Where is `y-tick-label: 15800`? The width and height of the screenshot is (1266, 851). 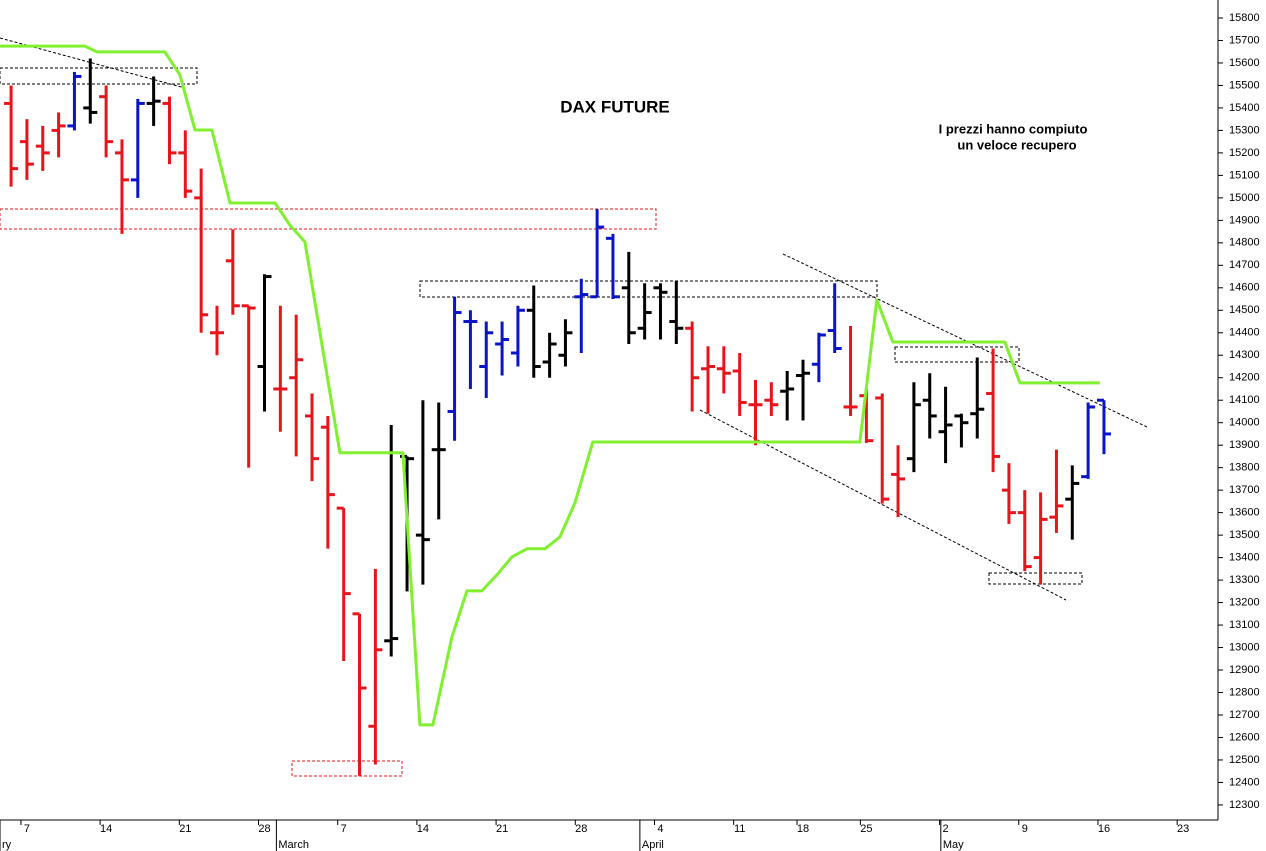 y-tick-label: 15800 is located at coordinates (1244, 18).